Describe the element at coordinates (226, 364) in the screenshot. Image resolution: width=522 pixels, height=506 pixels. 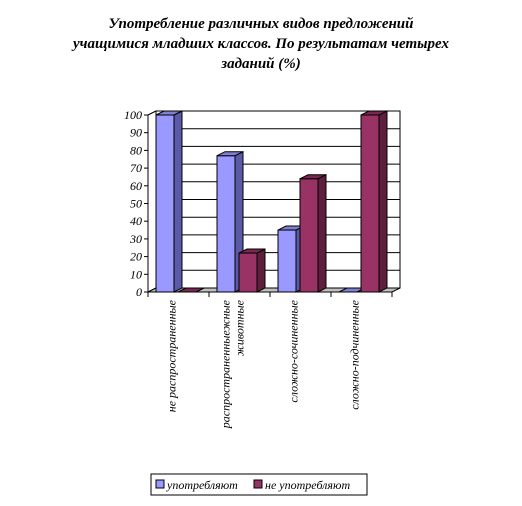
I see `category-label: распространенныежные` at that location.